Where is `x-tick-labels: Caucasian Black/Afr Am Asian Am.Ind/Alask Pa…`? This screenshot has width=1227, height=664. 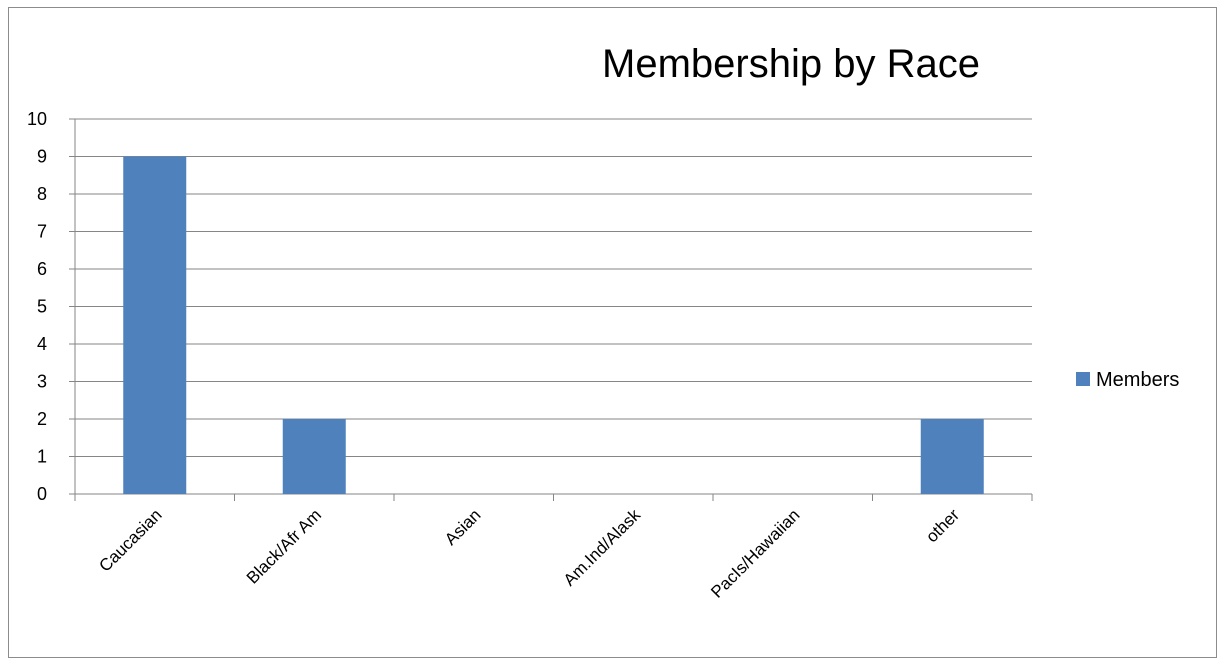 x-tick-labels: Caucasian Black/Afr Am Asian Am.Ind/Alask Pa… is located at coordinates (529, 553).